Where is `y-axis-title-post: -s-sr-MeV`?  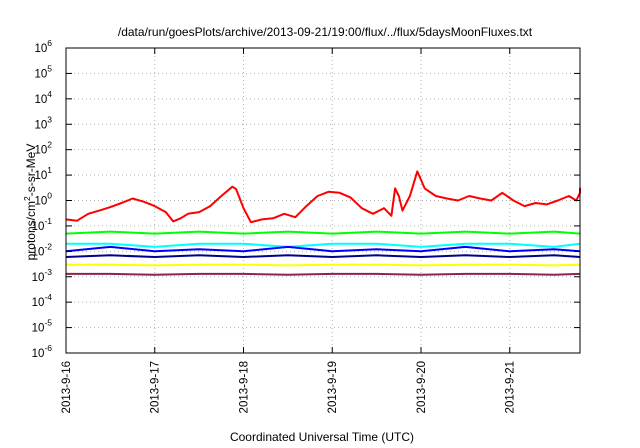 y-axis-title-post: -s-sr-MeV is located at coordinates (31, 170).